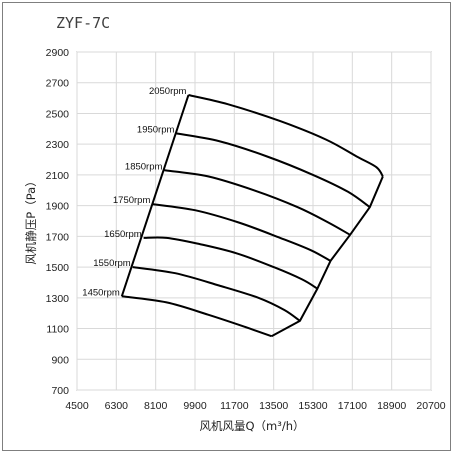 The height and width of the screenshot is (455, 455). What do you see at coordinates (57, 330) in the screenshot?
I see `y-tick-label: 1100` at bounding box center [57, 330].